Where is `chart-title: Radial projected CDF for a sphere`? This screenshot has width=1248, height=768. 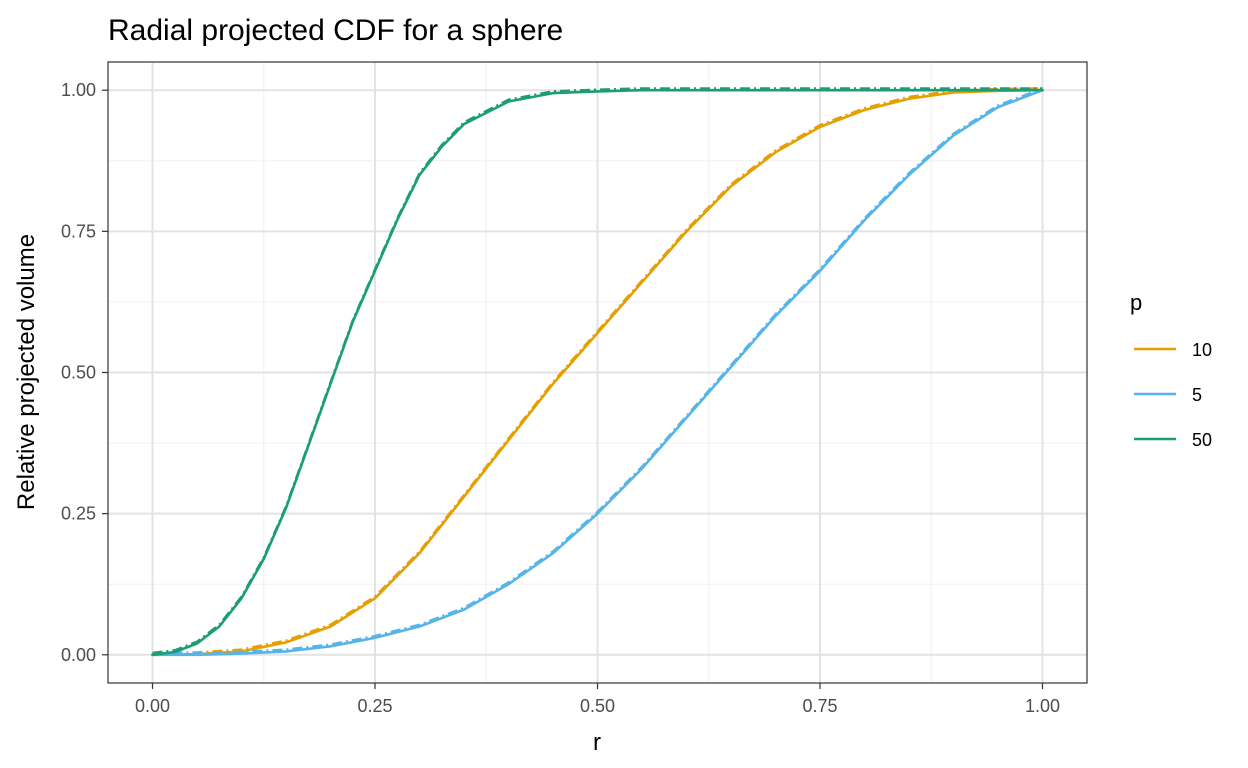
chart-title: Radial projected CDF for a sphere is located at coordinates (335, 30).